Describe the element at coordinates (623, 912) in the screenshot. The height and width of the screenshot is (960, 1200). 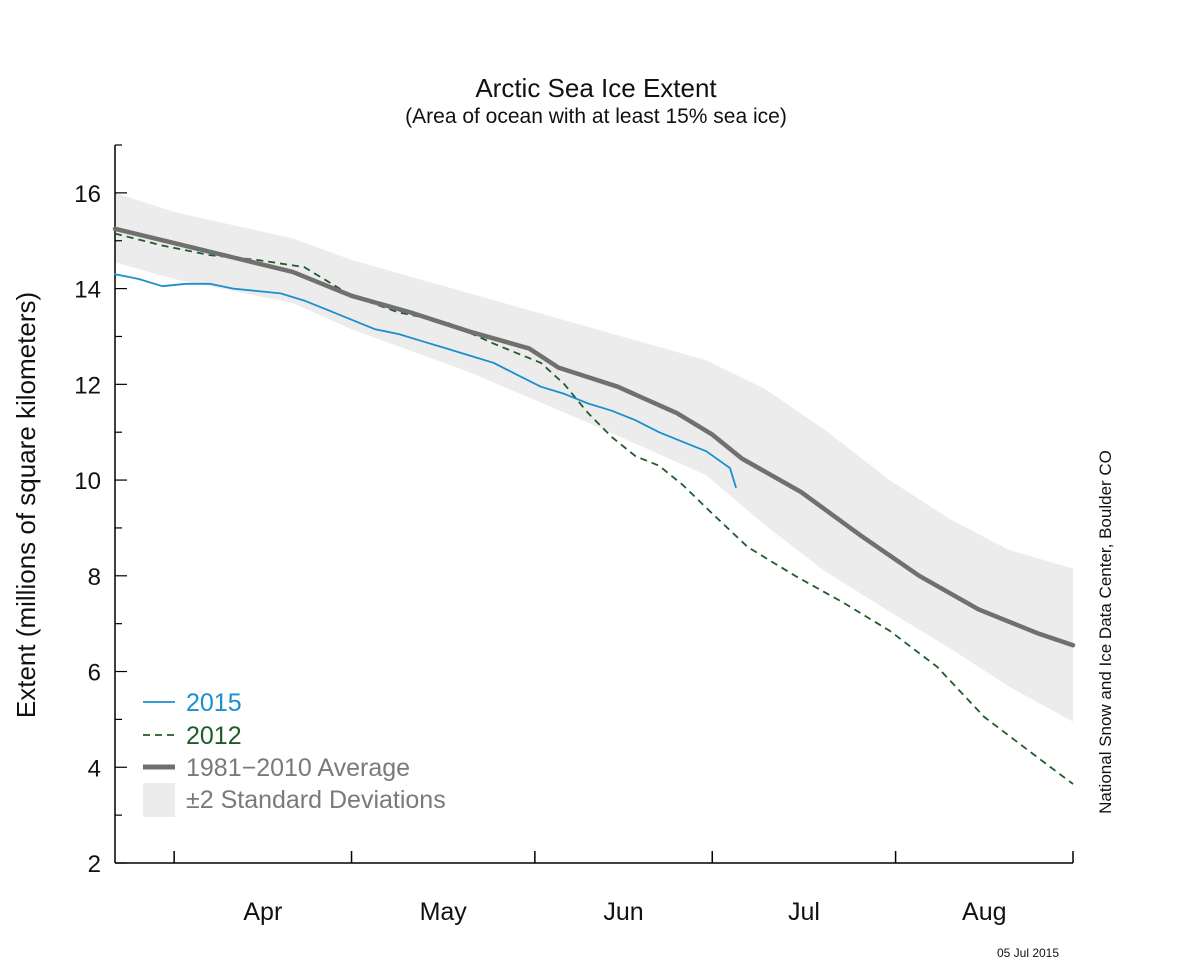
I see `x-tick-label: Jun` at that location.